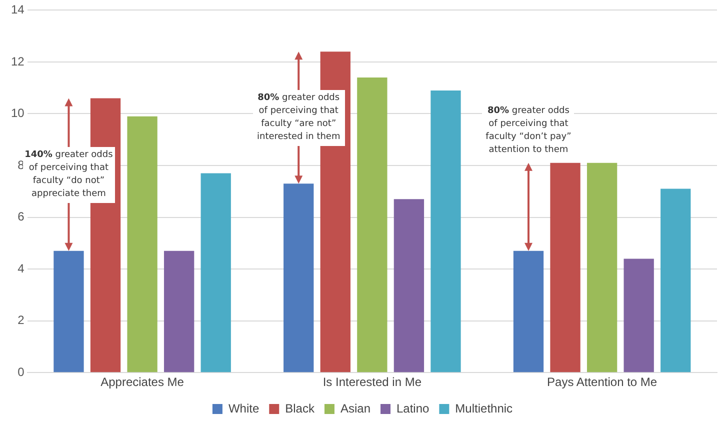 Image resolution: width=727 pixels, height=429 pixels. I want to click on x-tick-label: Appreciates Me, so click(142, 382).